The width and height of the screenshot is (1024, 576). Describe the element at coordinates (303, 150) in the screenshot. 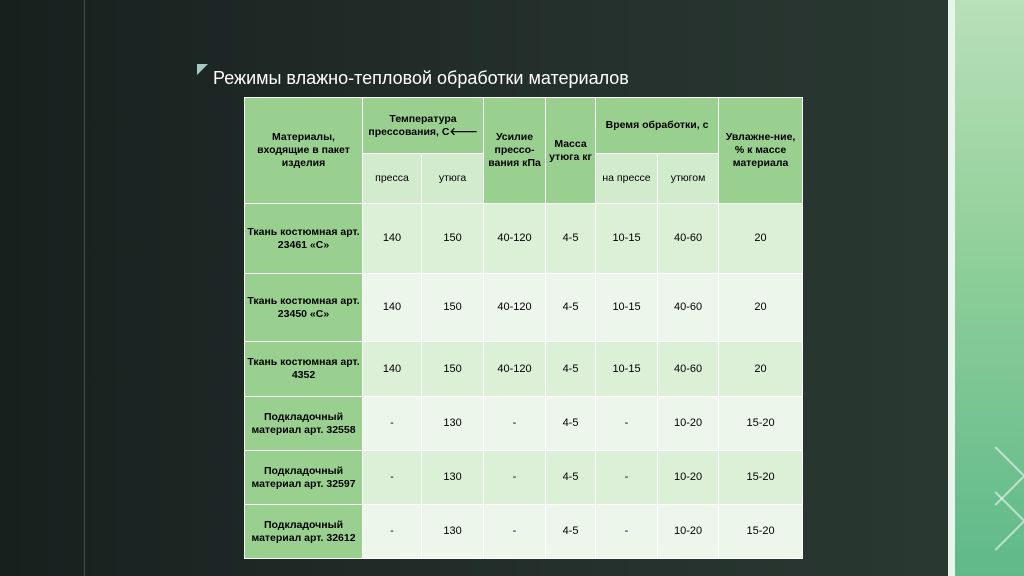

I see `header-materials: Материалы, входящие в пакет изделия` at that location.